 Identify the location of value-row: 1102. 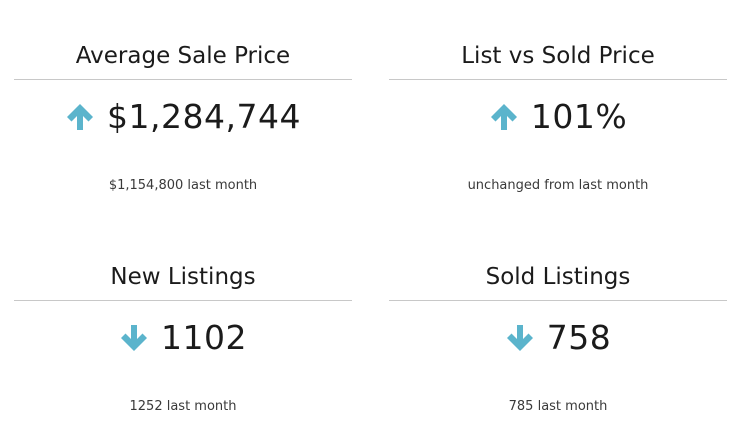
(183, 338).